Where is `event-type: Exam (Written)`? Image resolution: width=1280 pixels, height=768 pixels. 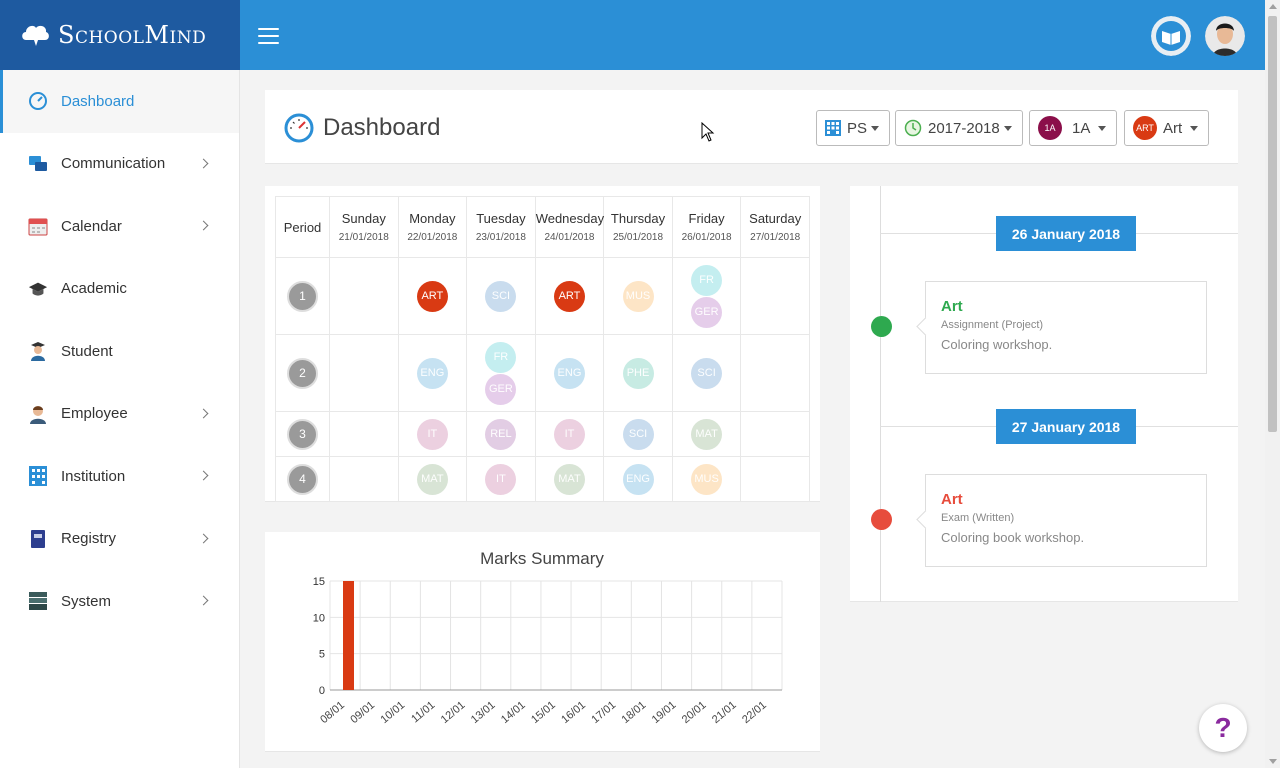
event-type: Exam (Written) is located at coordinates (978, 518).